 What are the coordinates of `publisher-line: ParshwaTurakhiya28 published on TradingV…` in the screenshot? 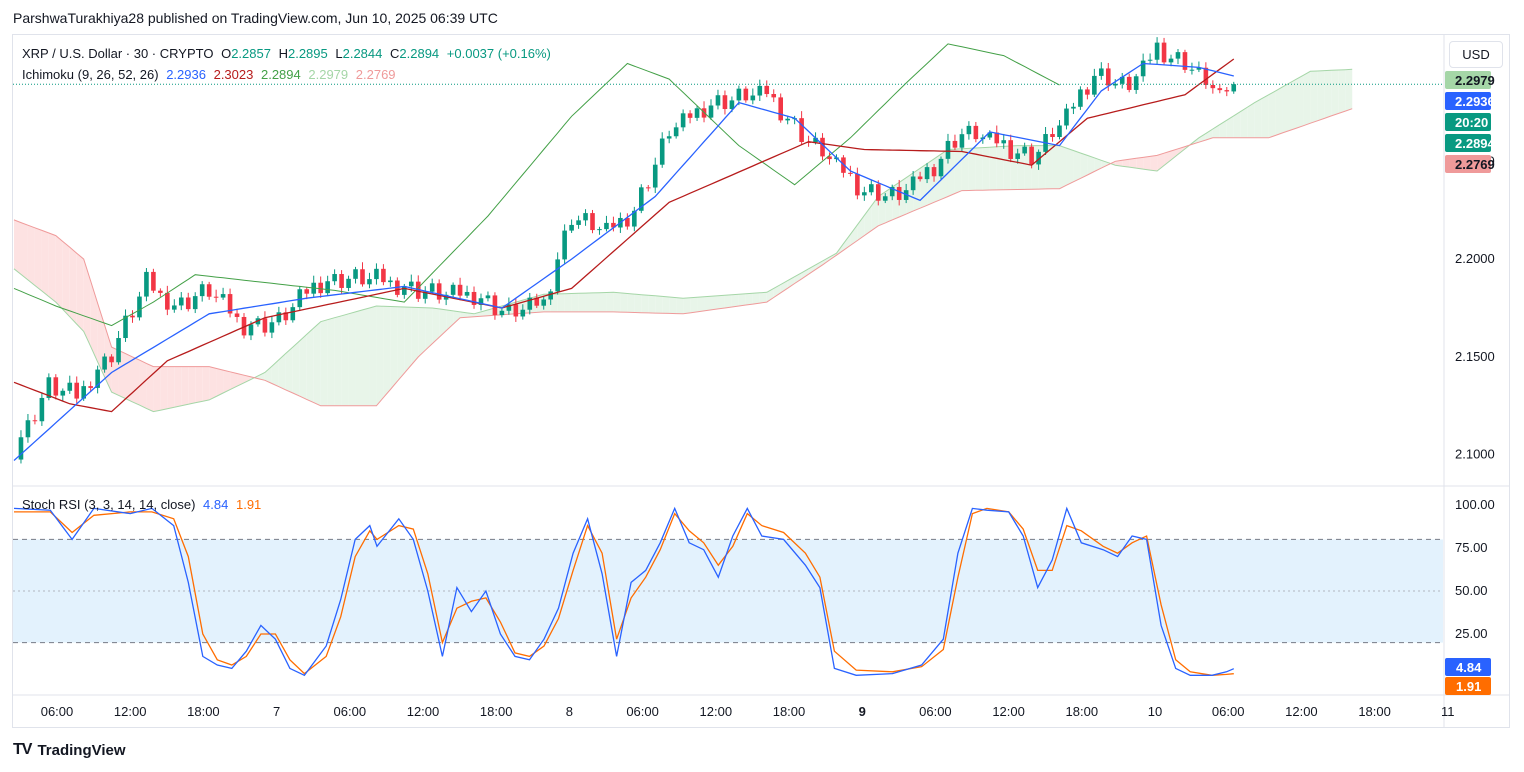 It's located at (255, 18).